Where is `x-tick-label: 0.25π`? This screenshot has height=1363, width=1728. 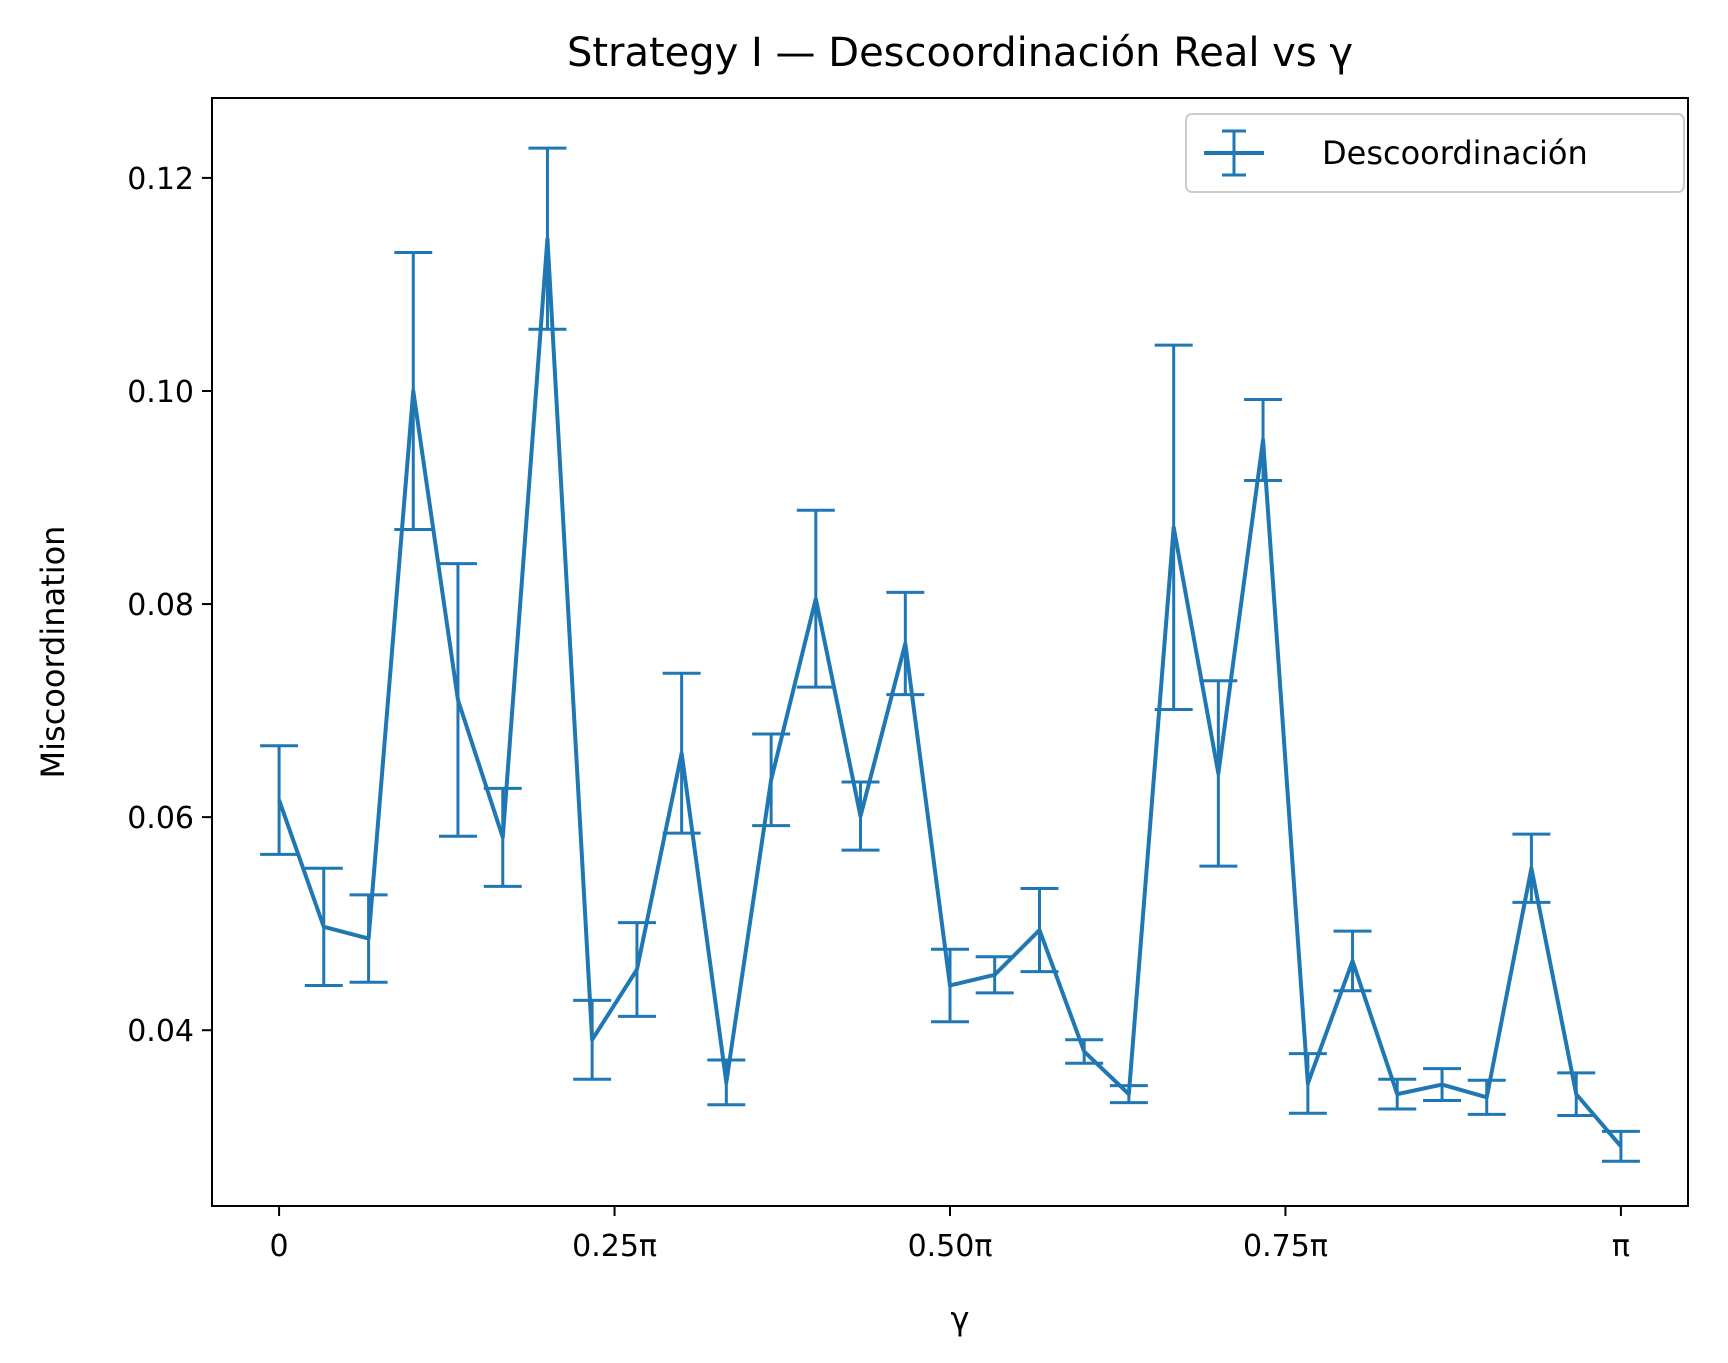
x-tick-label: 0.25π is located at coordinates (614, 1246).